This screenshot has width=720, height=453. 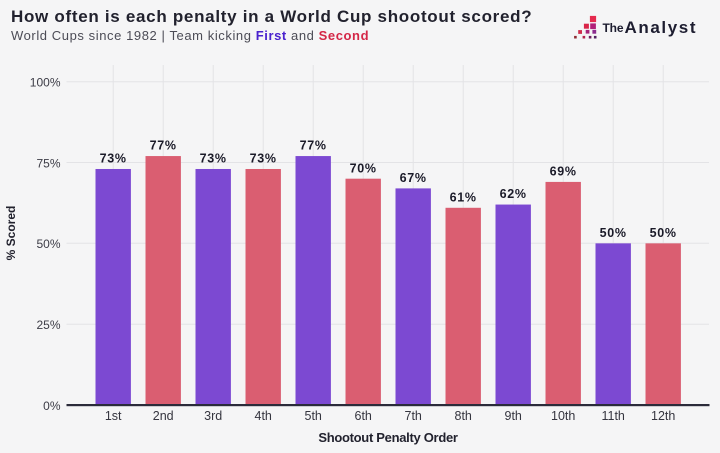 What do you see at coordinates (263, 416) in the screenshot?
I see `svg-text: 4th` at bounding box center [263, 416].